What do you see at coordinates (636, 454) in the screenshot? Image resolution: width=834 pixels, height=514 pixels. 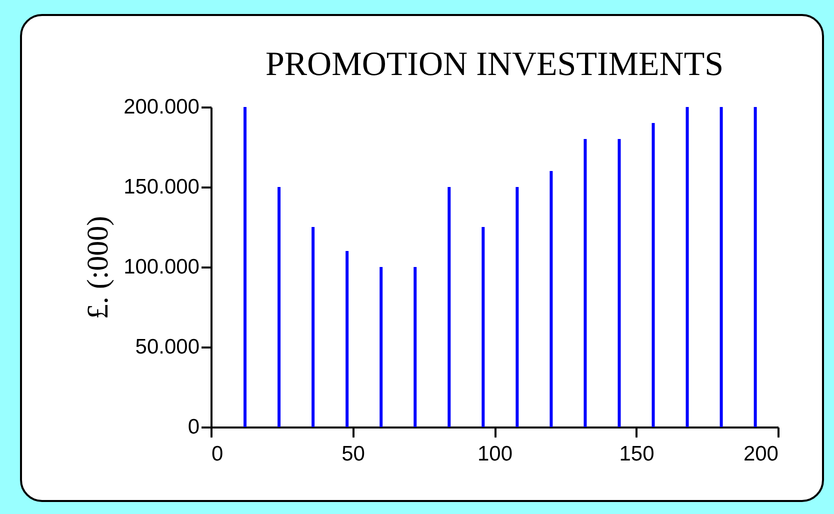 I see `x-tick-label: 150` at bounding box center [636, 454].